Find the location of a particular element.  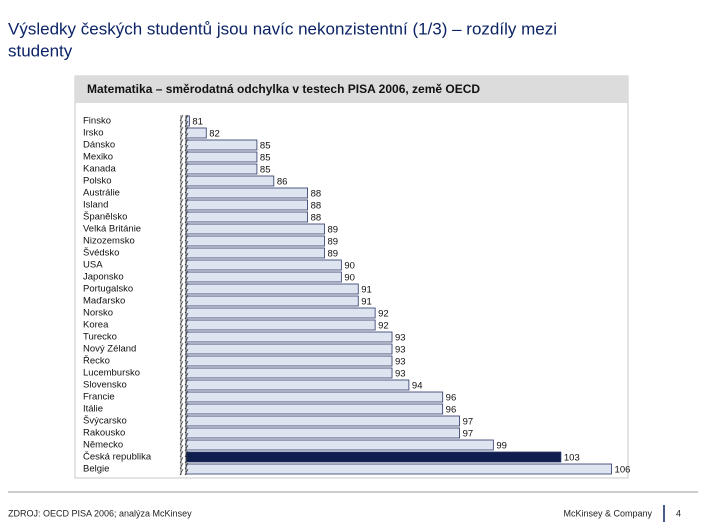

category-label: Kanada is located at coordinates (99, 169).